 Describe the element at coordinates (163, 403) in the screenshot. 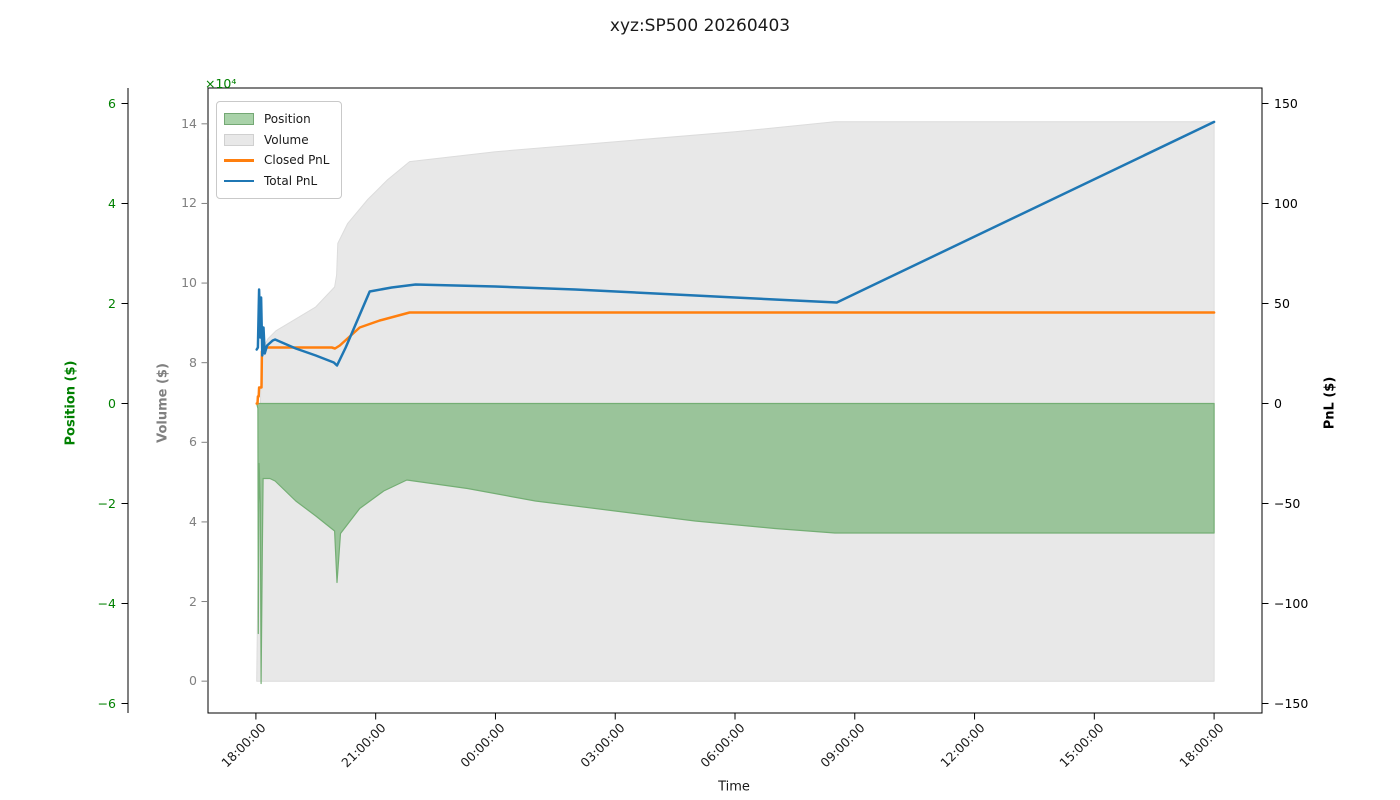

I see `volume-axis-label: Volume ($)` at that location.